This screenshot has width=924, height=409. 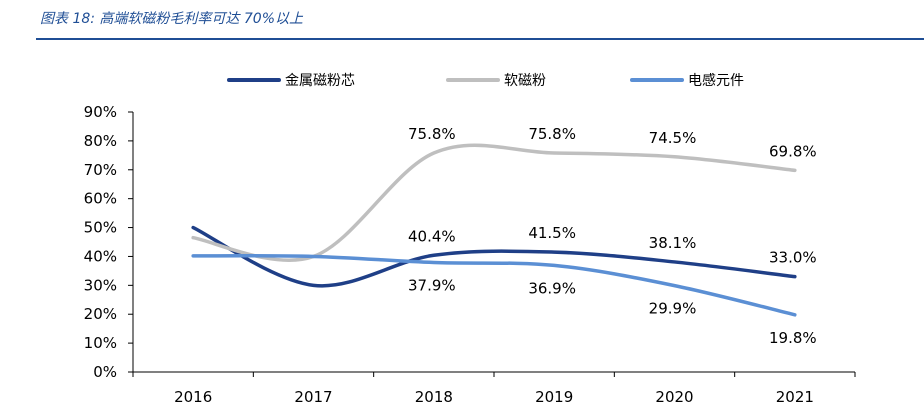 What do you see at coordinates (554, 397) in the screenshot?
I see `x-tick-label: 2019` at bounding box center [554, 397].